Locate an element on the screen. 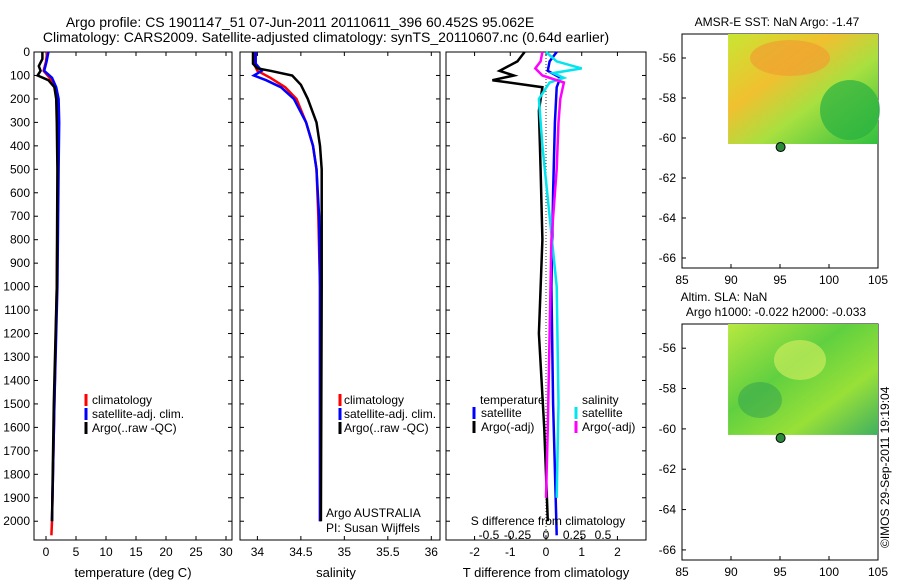 This screenshot has width=900, height=580. imos-timestamp: ©IMOS 29-Sep-2011 19:19:04 is located at coordinates (885, 467).